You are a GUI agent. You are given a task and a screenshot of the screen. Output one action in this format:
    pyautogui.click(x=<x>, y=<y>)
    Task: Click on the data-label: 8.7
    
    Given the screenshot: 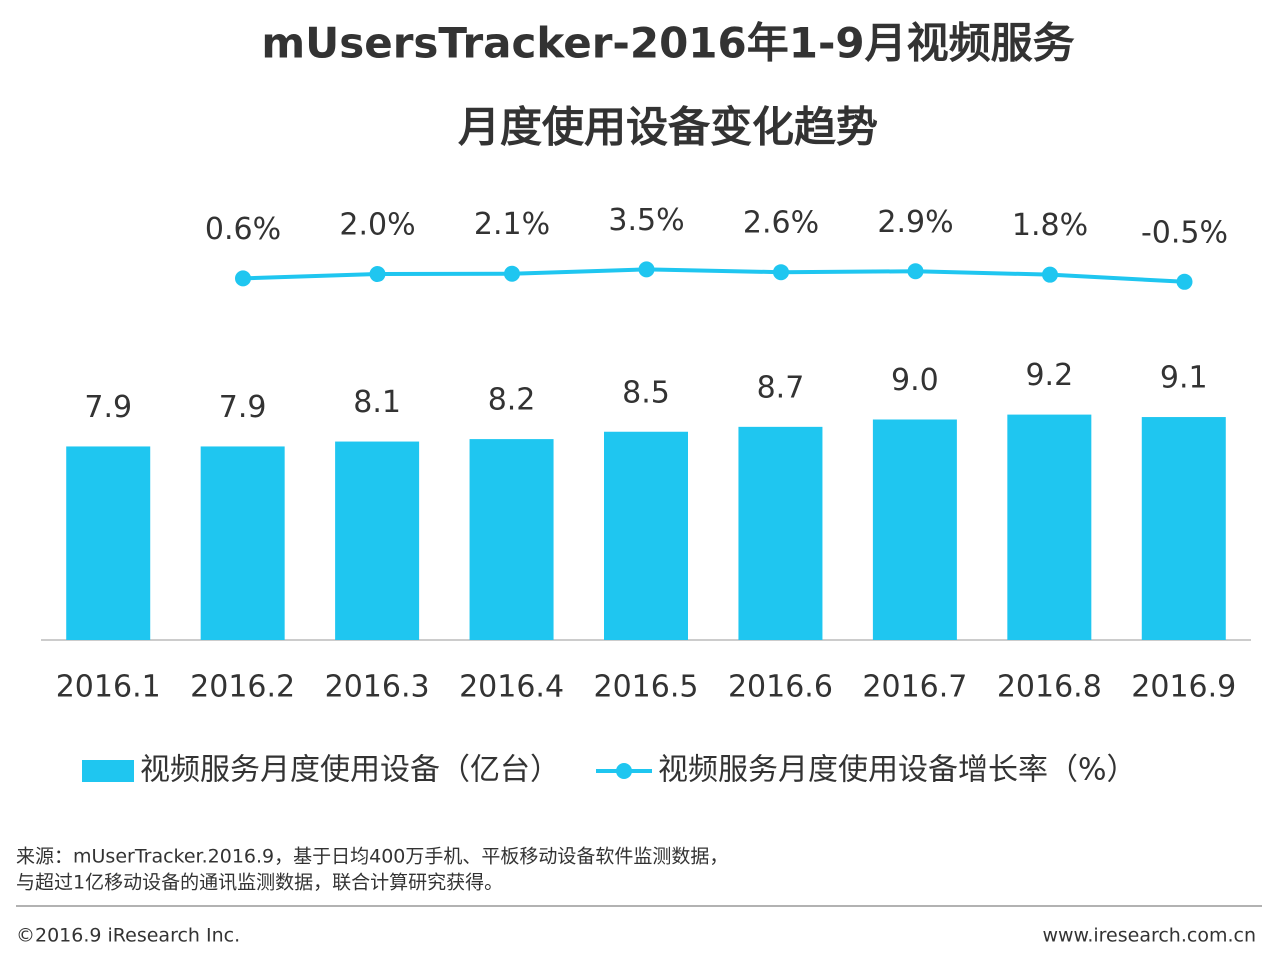 What is the action you would take?
    pyautogui.click(x=781, y=387)
    